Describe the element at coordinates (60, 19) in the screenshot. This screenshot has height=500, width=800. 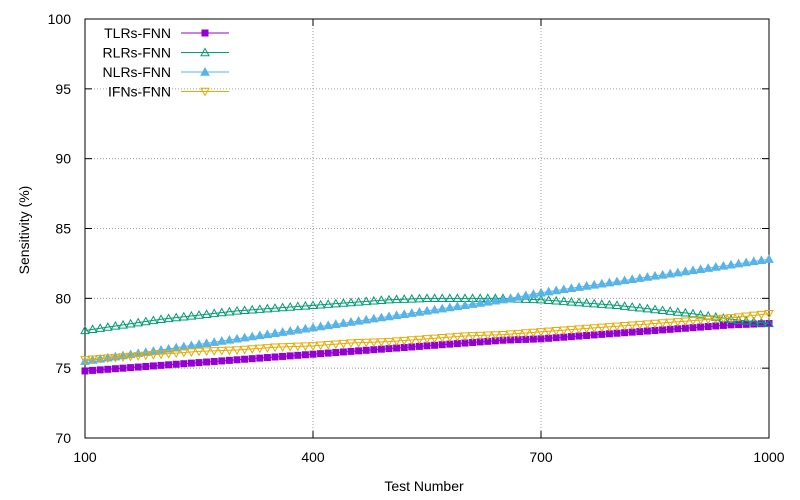
I see `y-tick-label: 100` at that location.